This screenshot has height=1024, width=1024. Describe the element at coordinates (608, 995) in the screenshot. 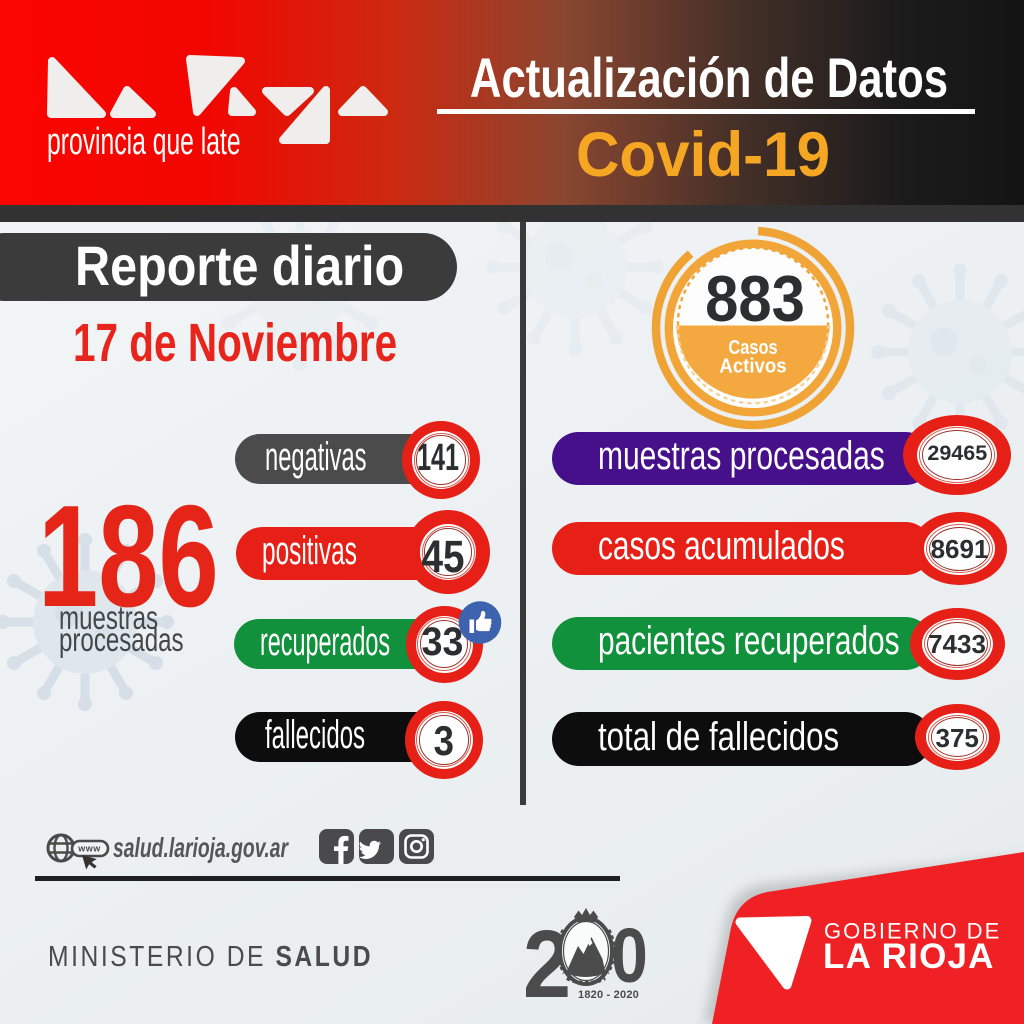

I see `svg-text: 1820 - 2020` at that location.